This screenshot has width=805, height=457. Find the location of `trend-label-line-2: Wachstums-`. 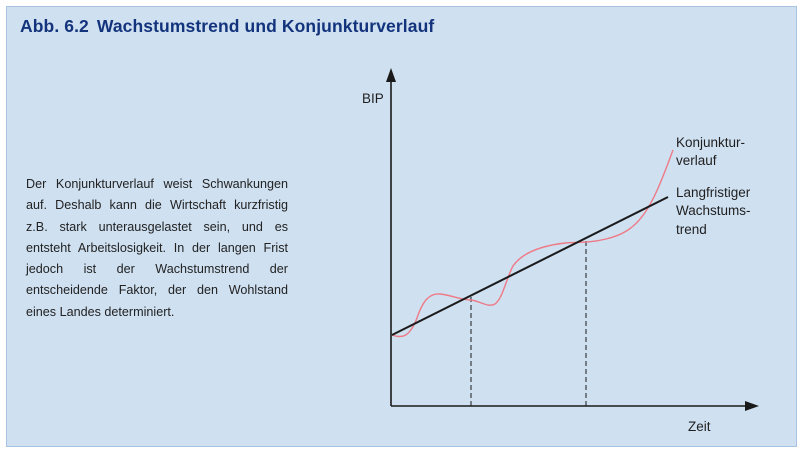

trend-label-line-2: Wachstums- is located at coordinates (713, 210).